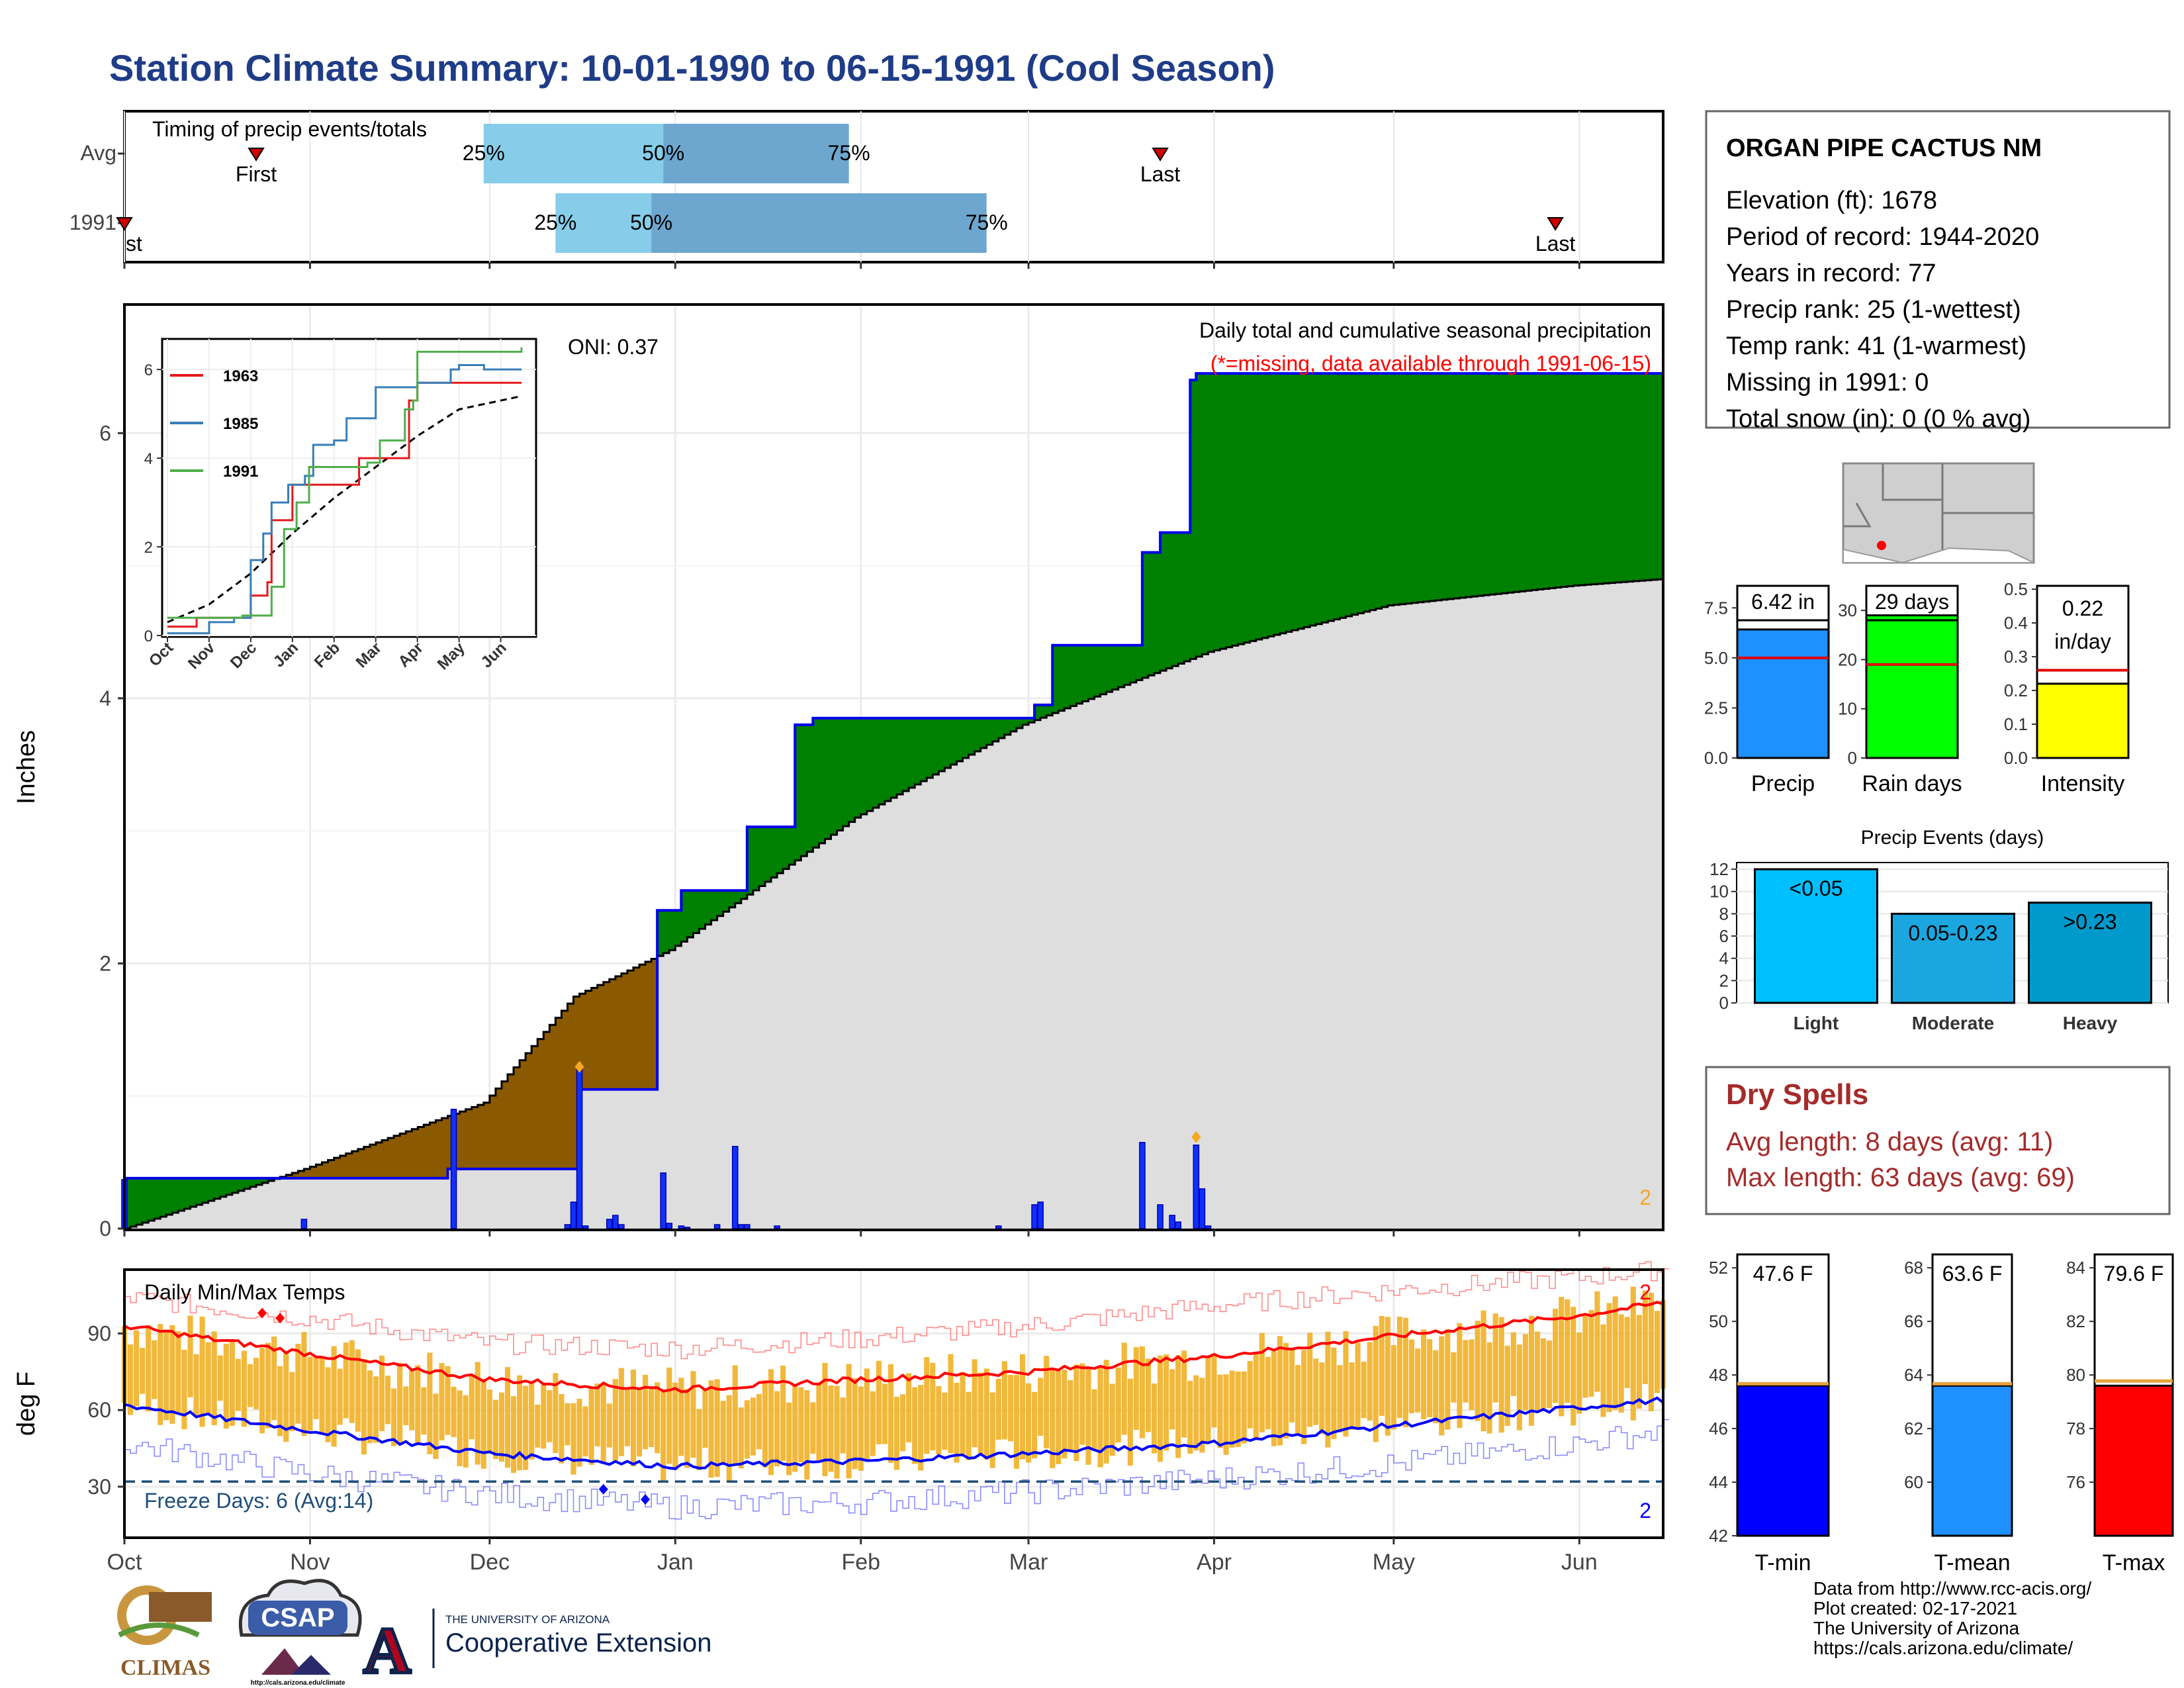  I want to click on mini-bar-label: Rain days, so click(1912, 783).